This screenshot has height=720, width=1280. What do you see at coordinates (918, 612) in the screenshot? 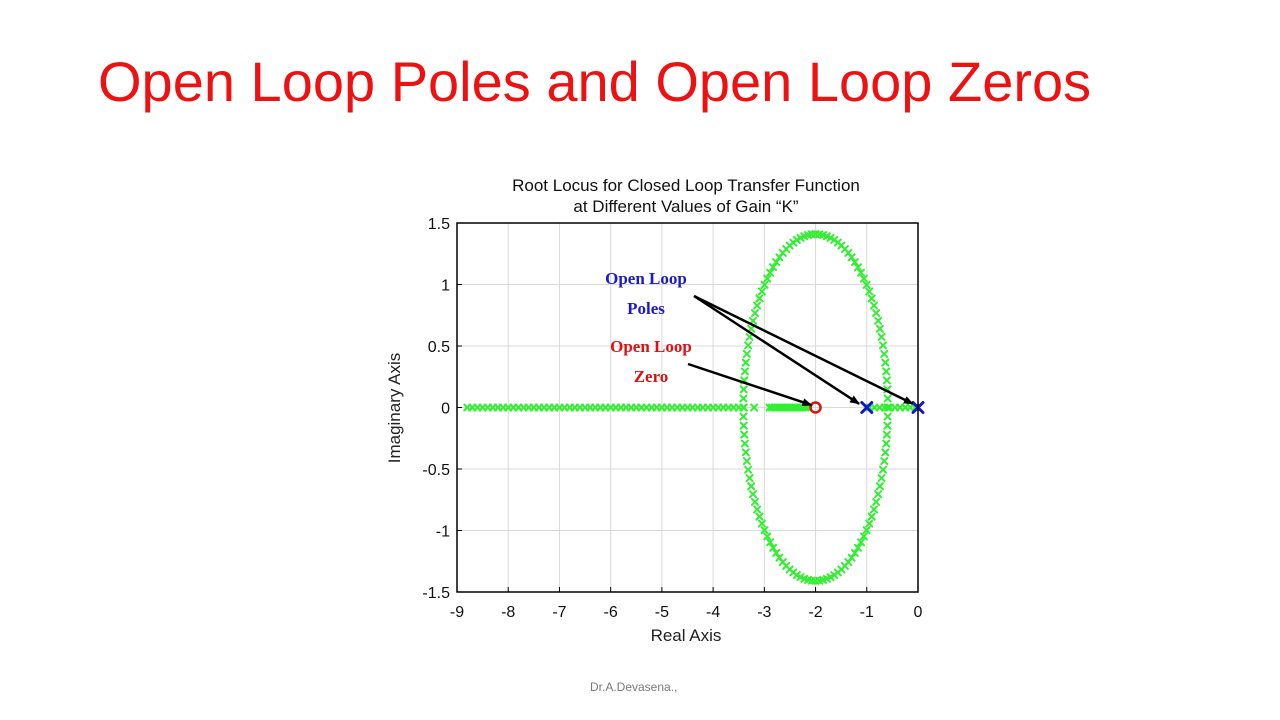
I see `x-tick-label: 0` at bounding box center [918, 612].